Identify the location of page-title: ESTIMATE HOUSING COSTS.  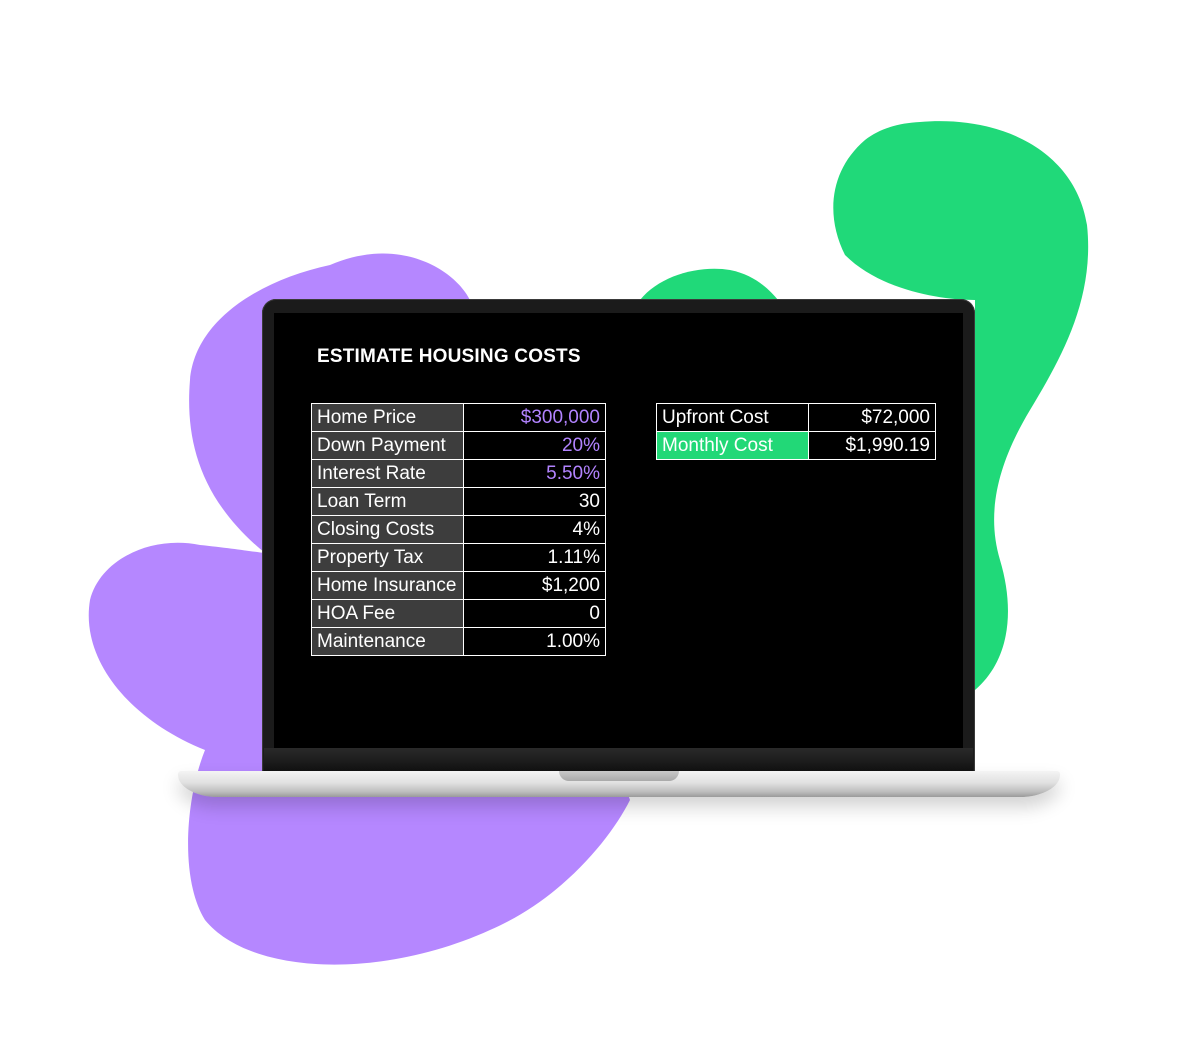
(449, 356).